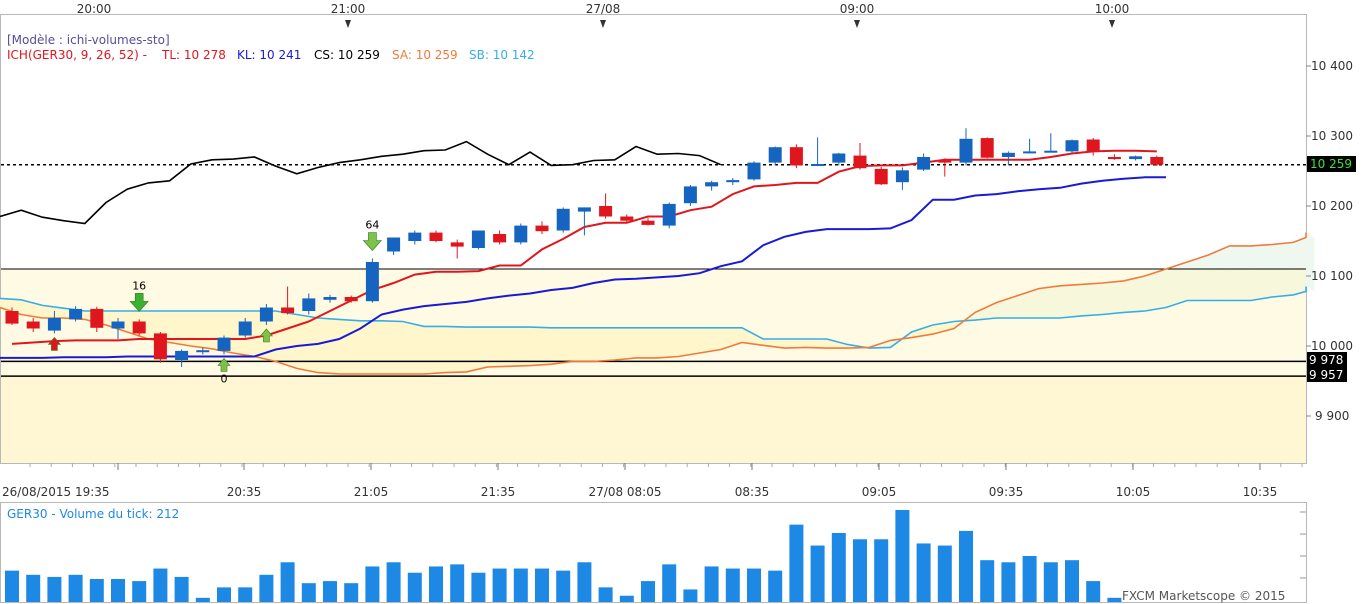 This screenshot has height=604, width=1365. I want to click on price-axis-label: 10 400, so click(1332, 66).